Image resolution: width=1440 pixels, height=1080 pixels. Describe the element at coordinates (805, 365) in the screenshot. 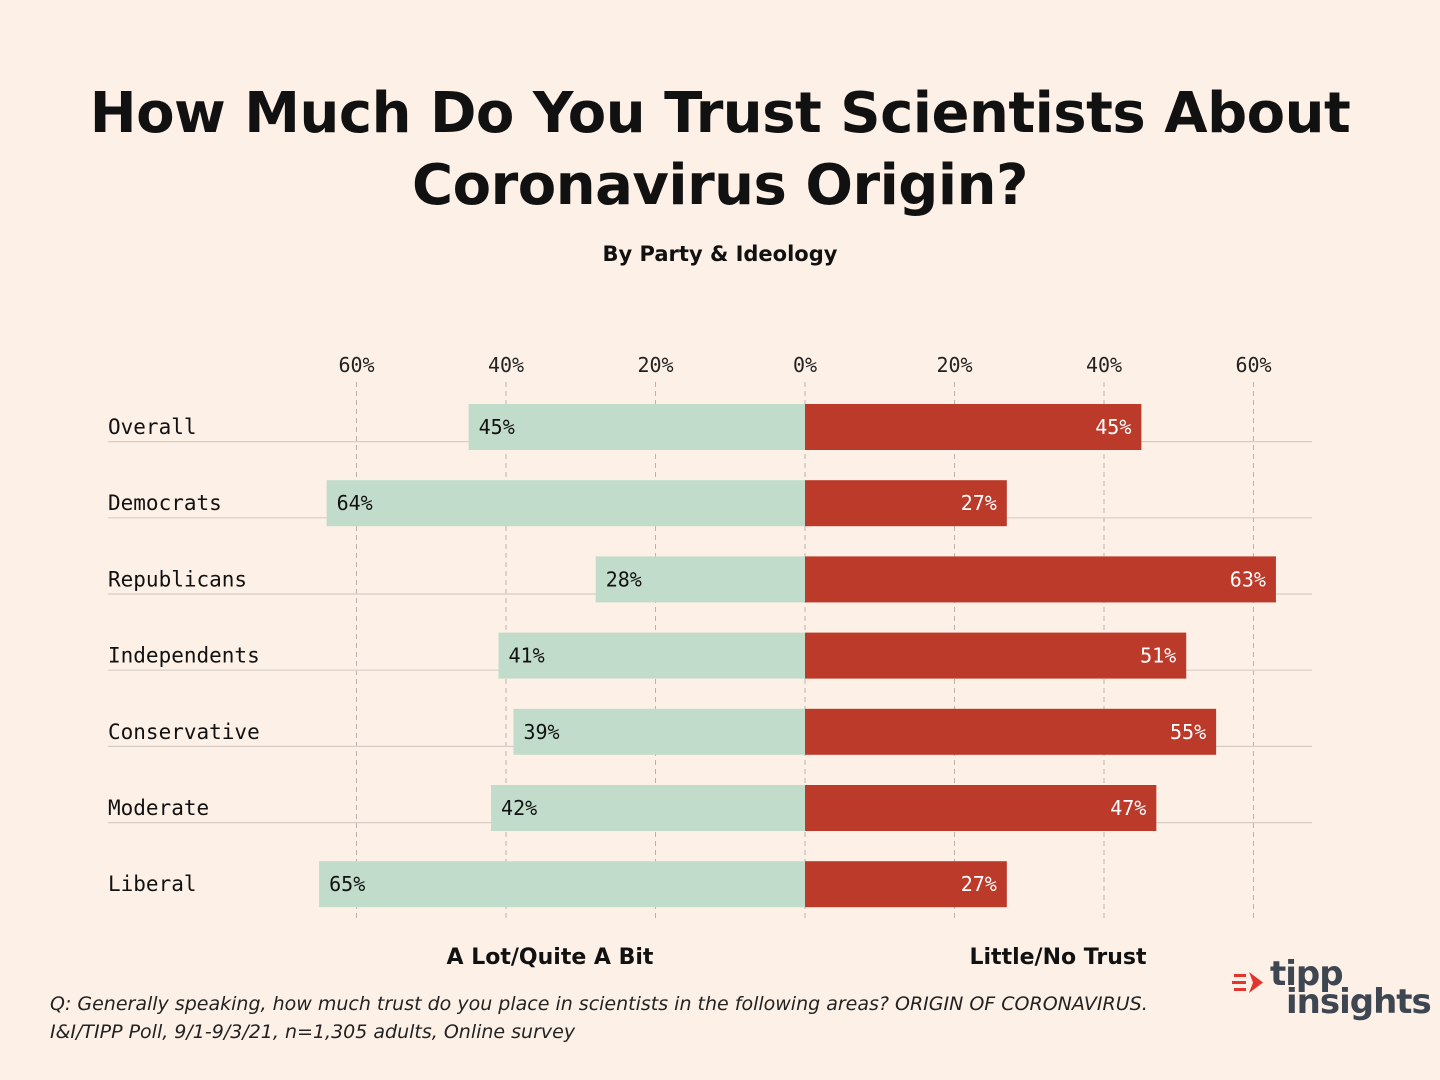

I see `tick-label: 0%` at that location.